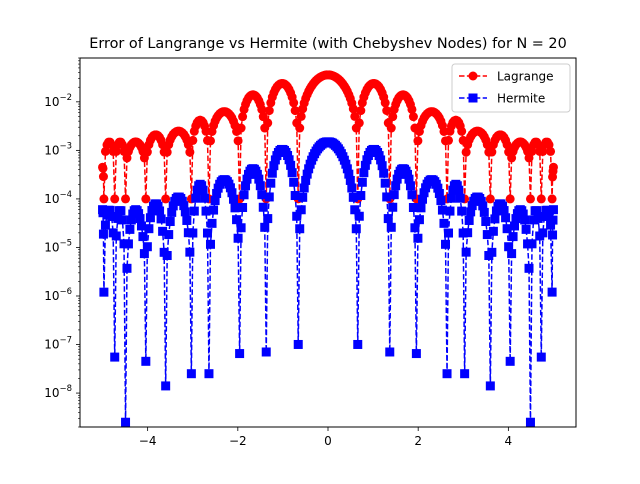  What do you see at coordinates (58, 101) in the screenshot?
I see `y-tick-label: 10⁻²` at bounding box center [58, 101].